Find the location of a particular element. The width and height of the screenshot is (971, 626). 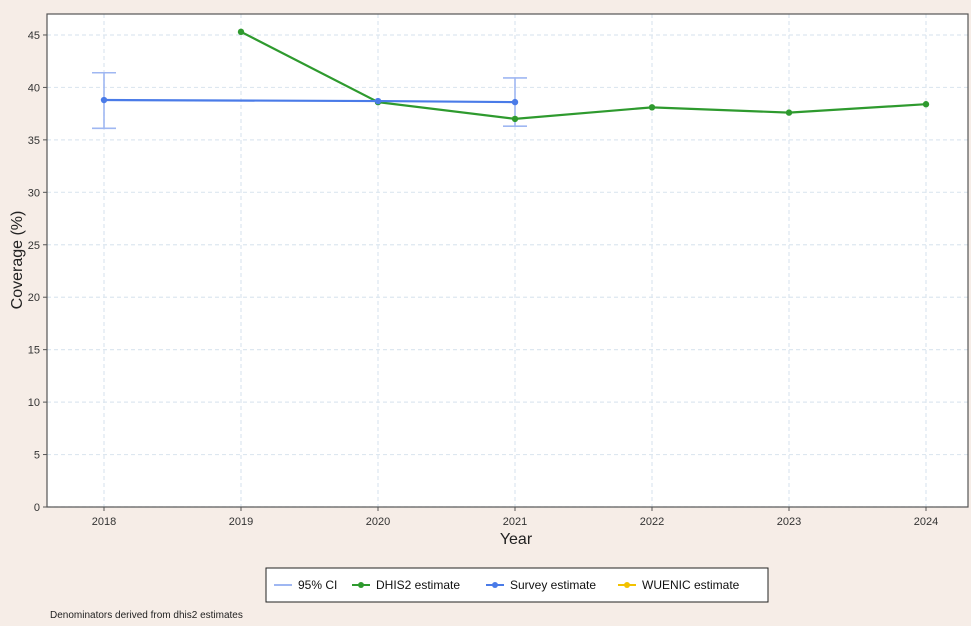

y-tick-label: 5 is located at coordinates (37, 456).